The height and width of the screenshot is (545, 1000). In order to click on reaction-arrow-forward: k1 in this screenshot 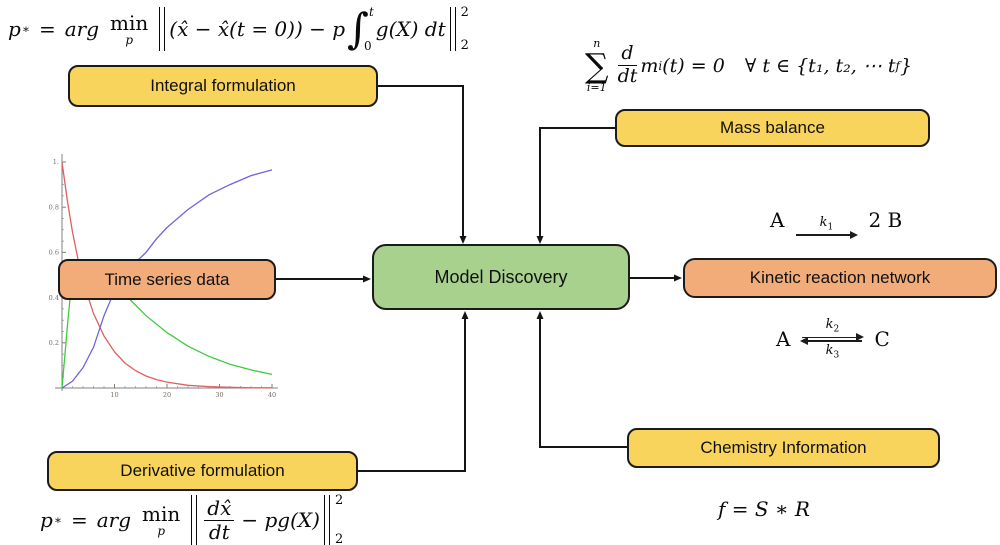, I will do `click(827, 227)`.